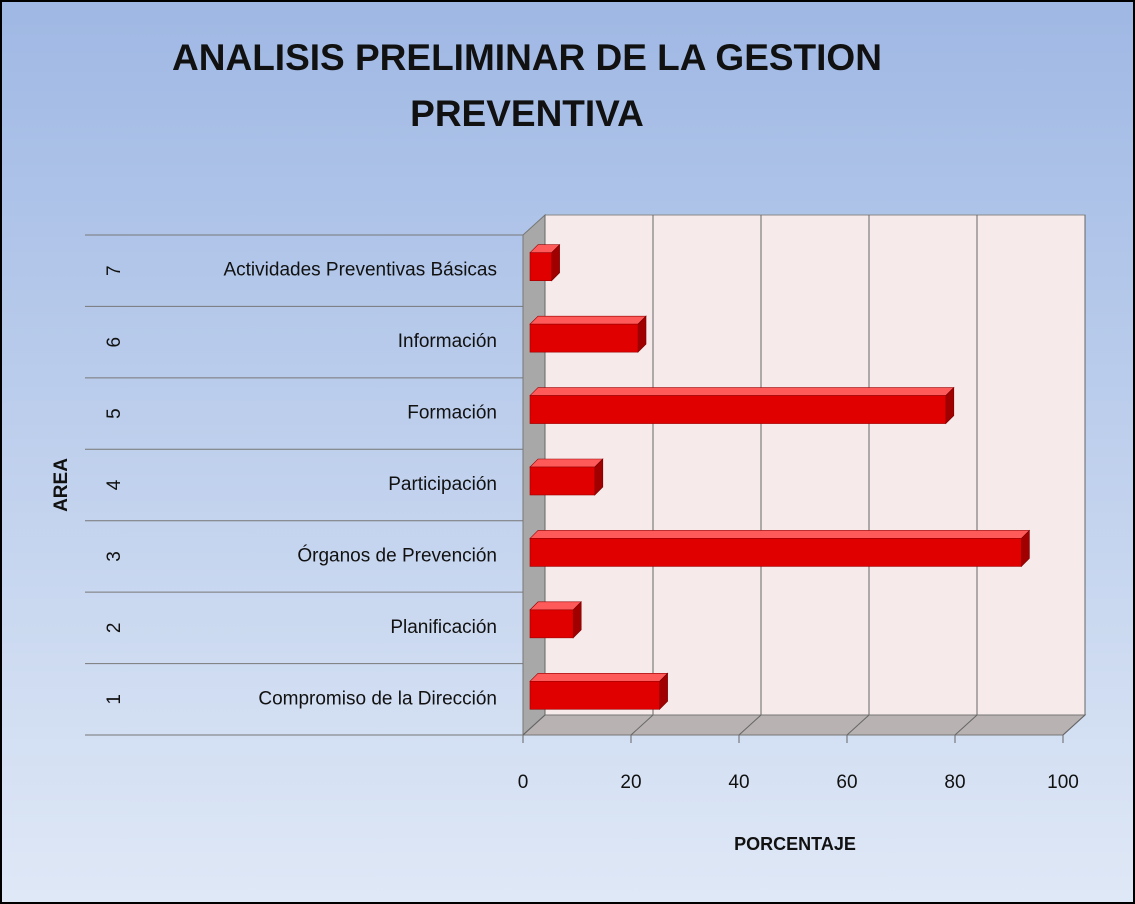 This screenshot has height=904, width=1135. What do you see at coordinates (377, 698) in the screenshot?
I see `category-label: Compromiso de la Dirección` at bounding box center [377, 698].